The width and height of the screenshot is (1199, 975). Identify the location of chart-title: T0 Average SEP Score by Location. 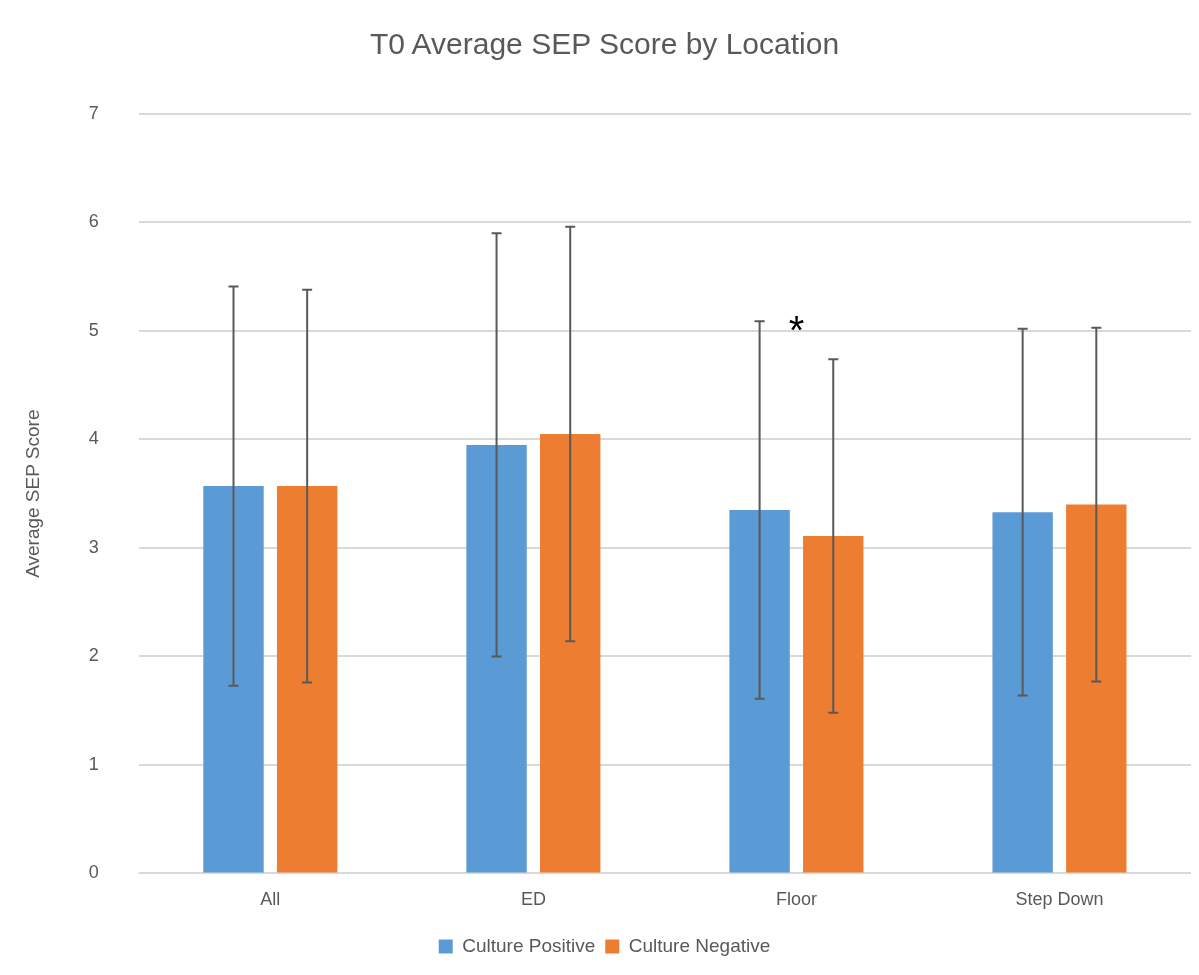
(604, 44).